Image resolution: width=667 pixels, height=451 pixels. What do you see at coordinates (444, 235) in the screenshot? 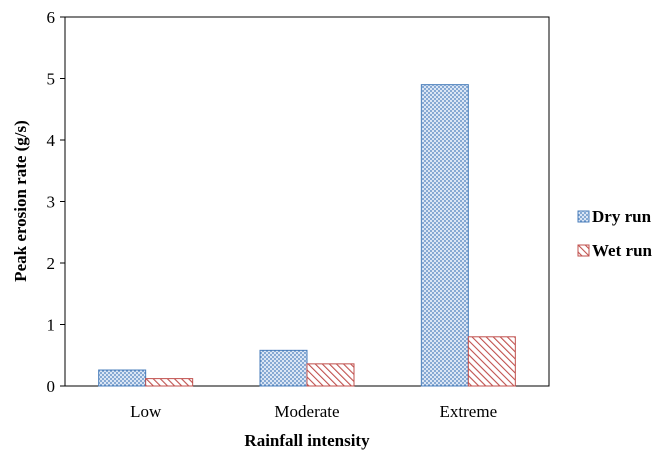
I see `bar-dry-run-extreme` at bounding box center [444, 235].